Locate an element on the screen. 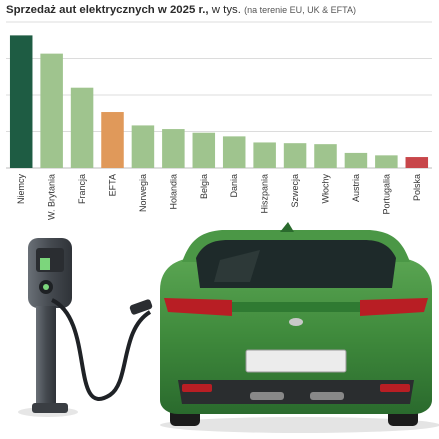  charger-screen-light is located at coordinates (45, 264).